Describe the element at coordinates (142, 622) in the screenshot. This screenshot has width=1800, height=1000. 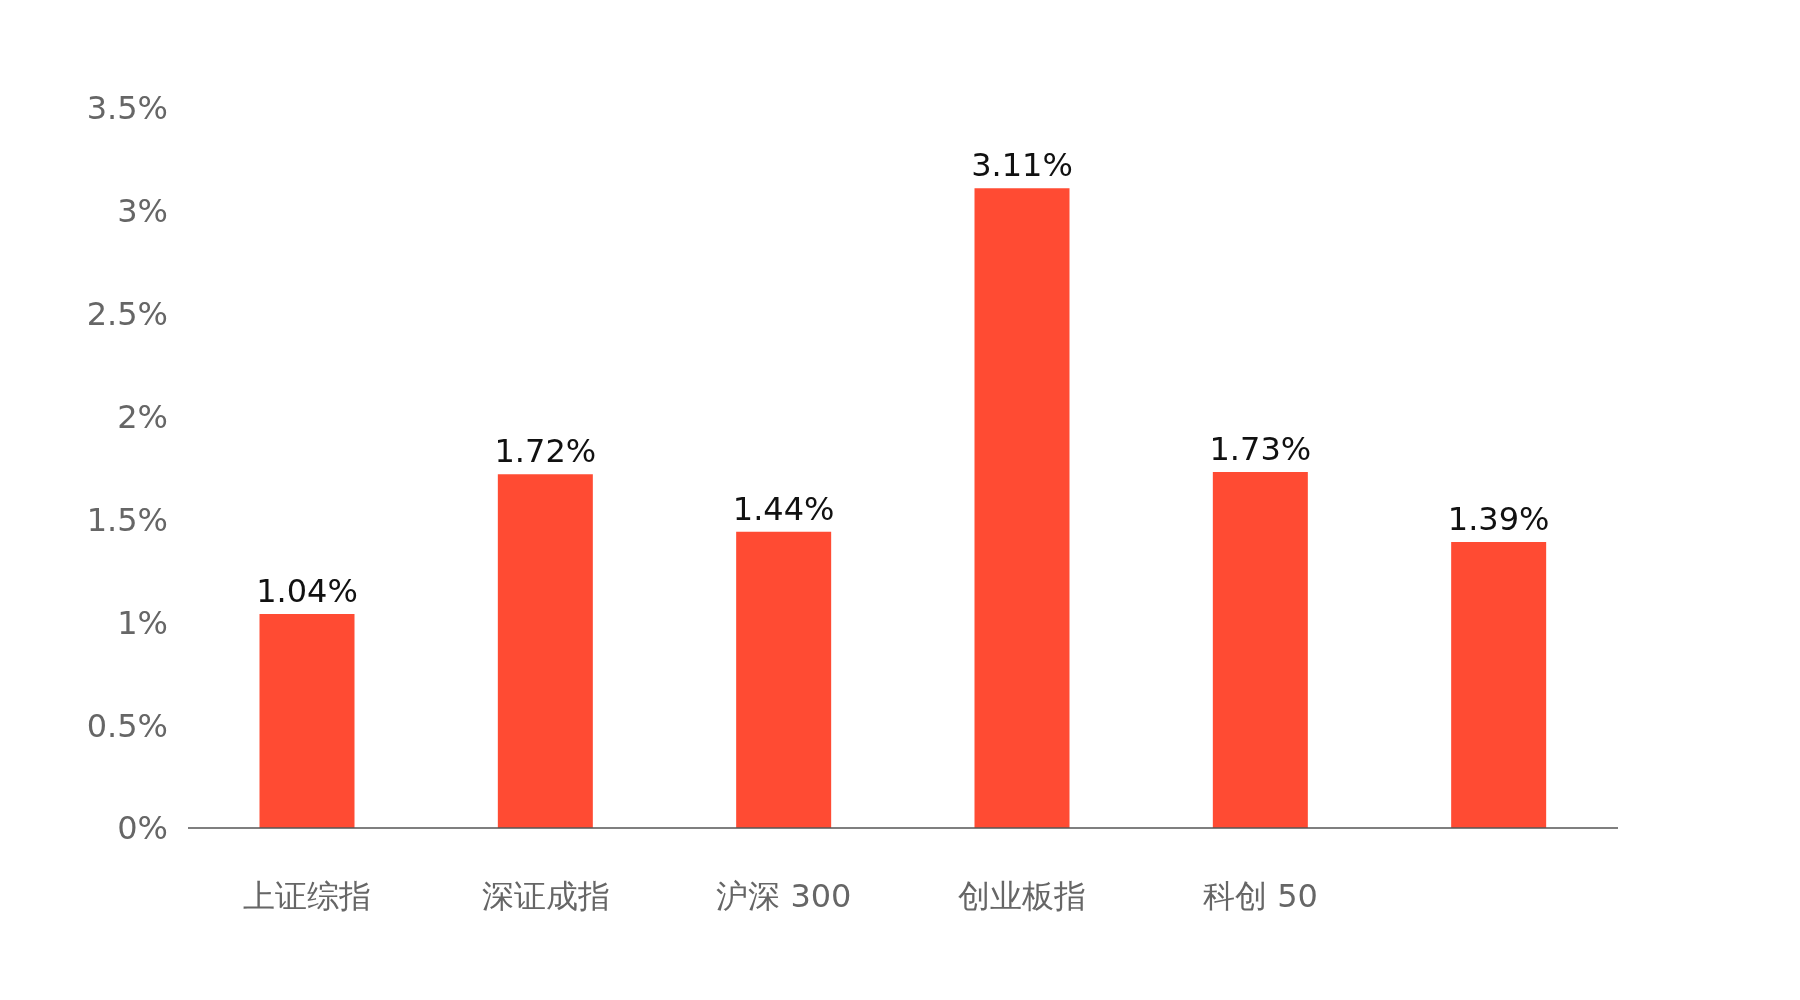
I see `y-tick-label: 1%` at that location.